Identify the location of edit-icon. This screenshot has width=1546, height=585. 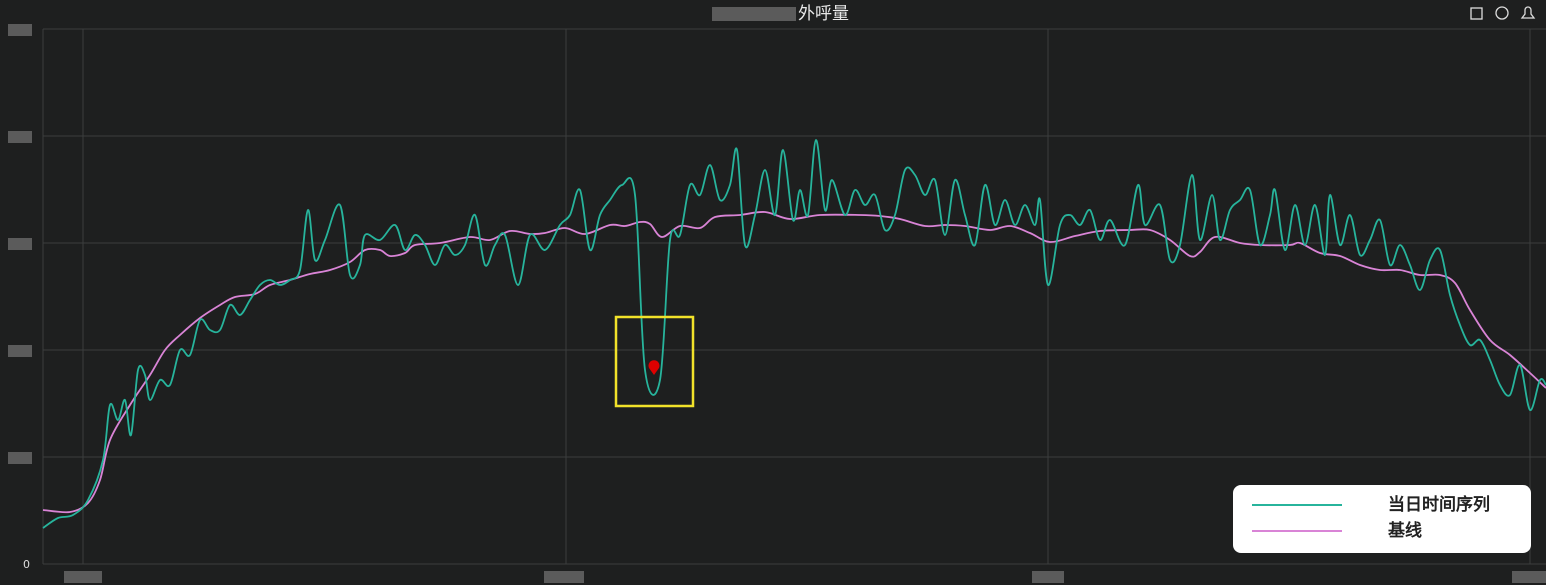
(1476, 13).